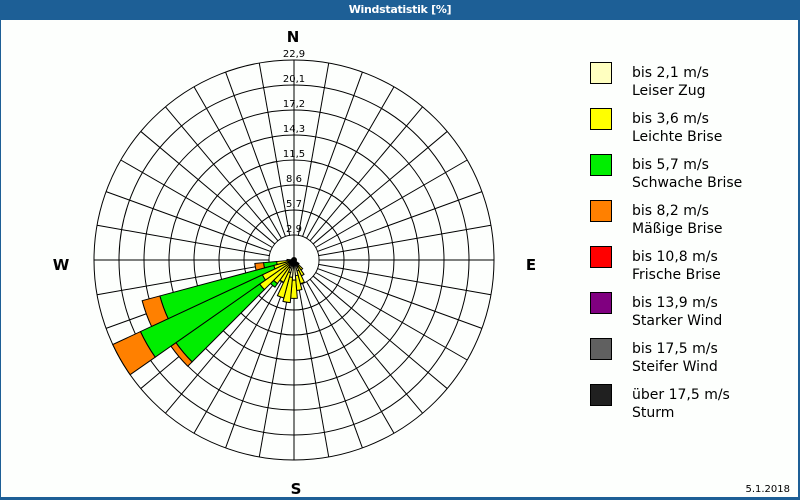  Describe the element at coordinates (294, 142) in the screenshot. I see `radial-tick-labels: 2,9 5,7 8,6 11,5 14,3 17,2 20,1 22,9` at that location.